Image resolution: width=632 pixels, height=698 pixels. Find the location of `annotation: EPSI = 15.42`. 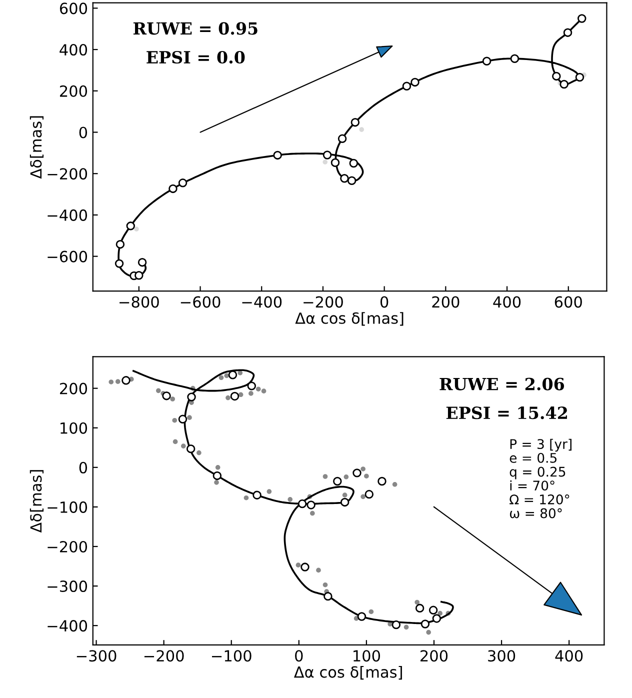

annotation: EPSI = 15.42 is located at coordinates (506, 413).